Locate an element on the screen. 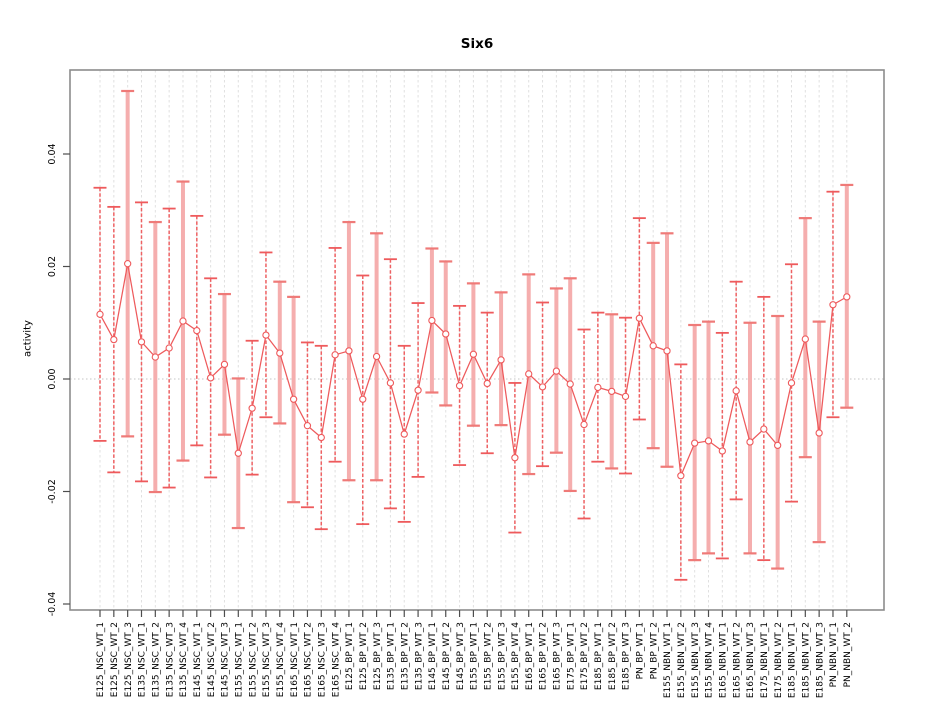 The height and width of the screenshot is (720, 945). x-tick-label: E165_NSC_WT_3 is located at coordinates (322, 659).